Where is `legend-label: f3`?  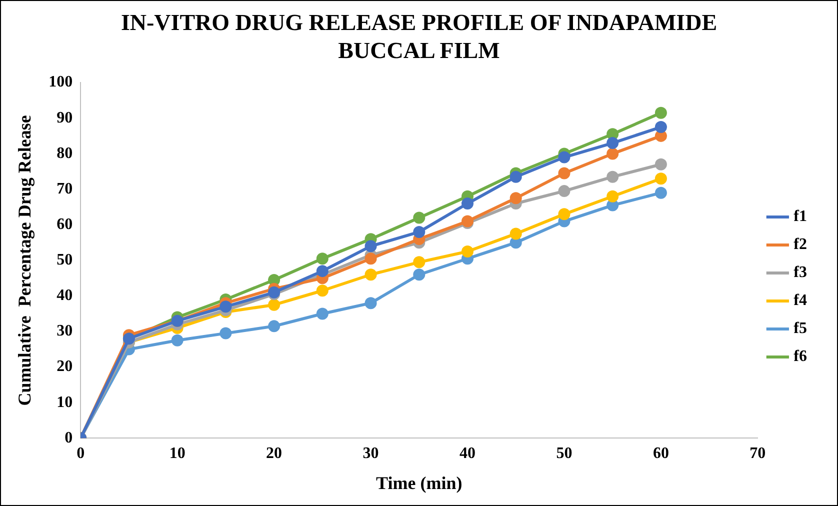 legend-label: f3 is located at coordinates (800, 273).